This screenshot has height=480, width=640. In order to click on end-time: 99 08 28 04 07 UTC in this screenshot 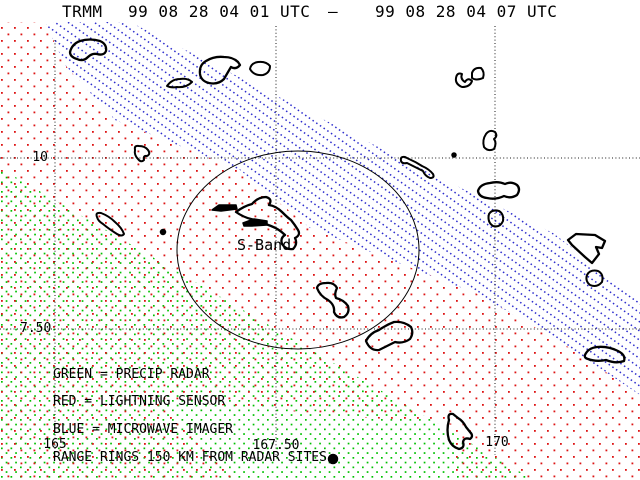, I will do `click(466, 11)`.